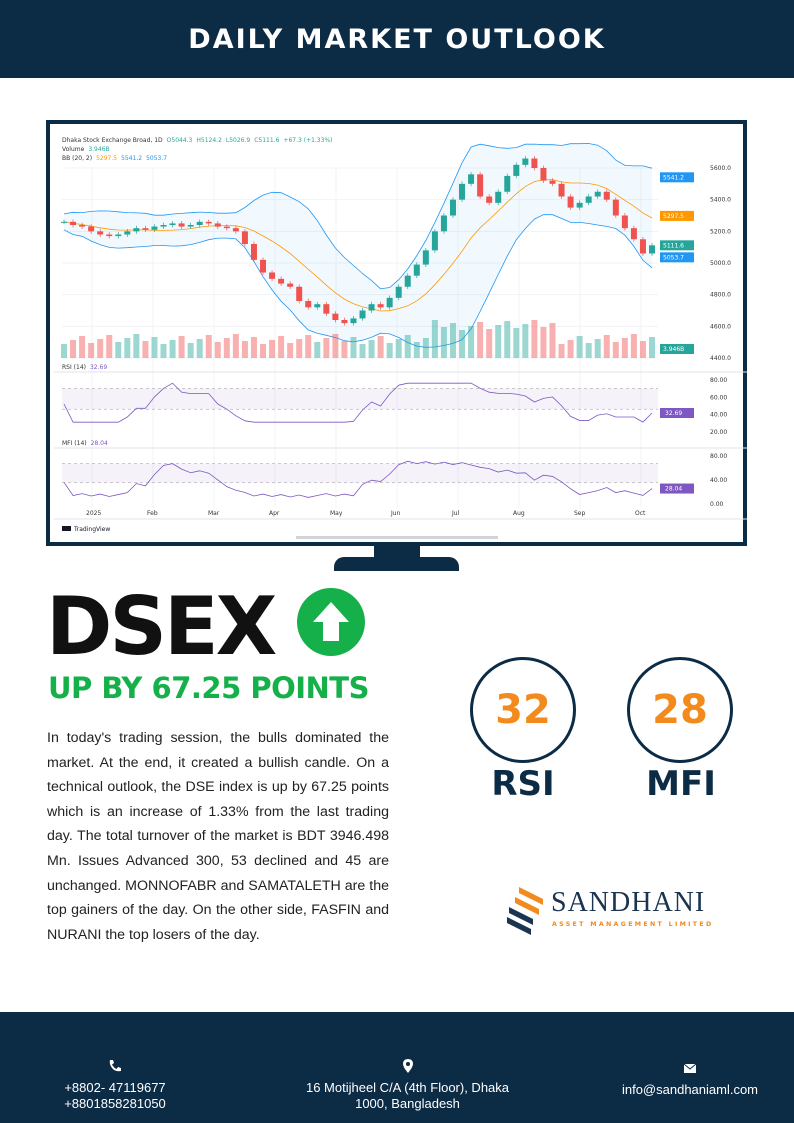 Image resolution: width=794 pixels, height=1123 pixels. I want to click on bb-basis: 5297.5, so click(106, 158).